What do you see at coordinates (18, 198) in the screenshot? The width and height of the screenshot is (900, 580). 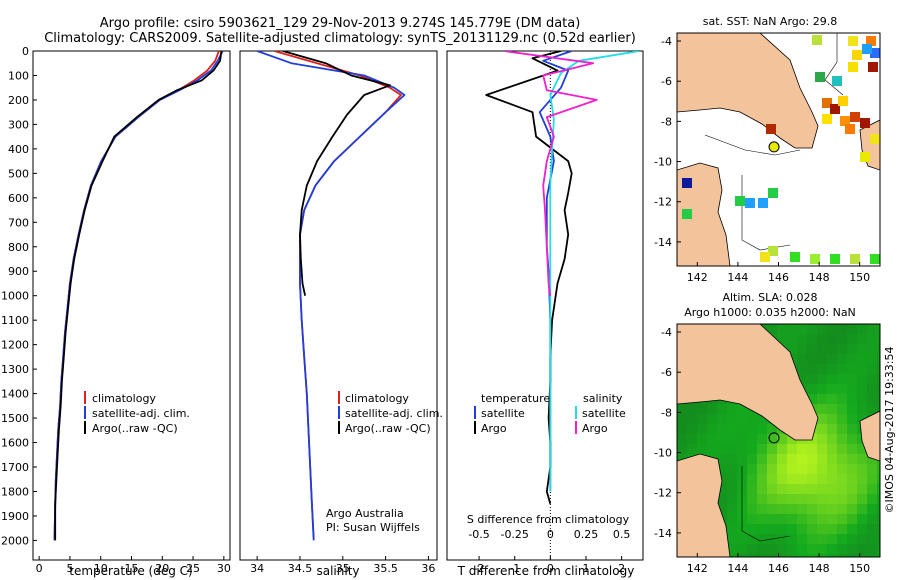 I see `depth-tick-label: 600` at bounding box center [18, 198].